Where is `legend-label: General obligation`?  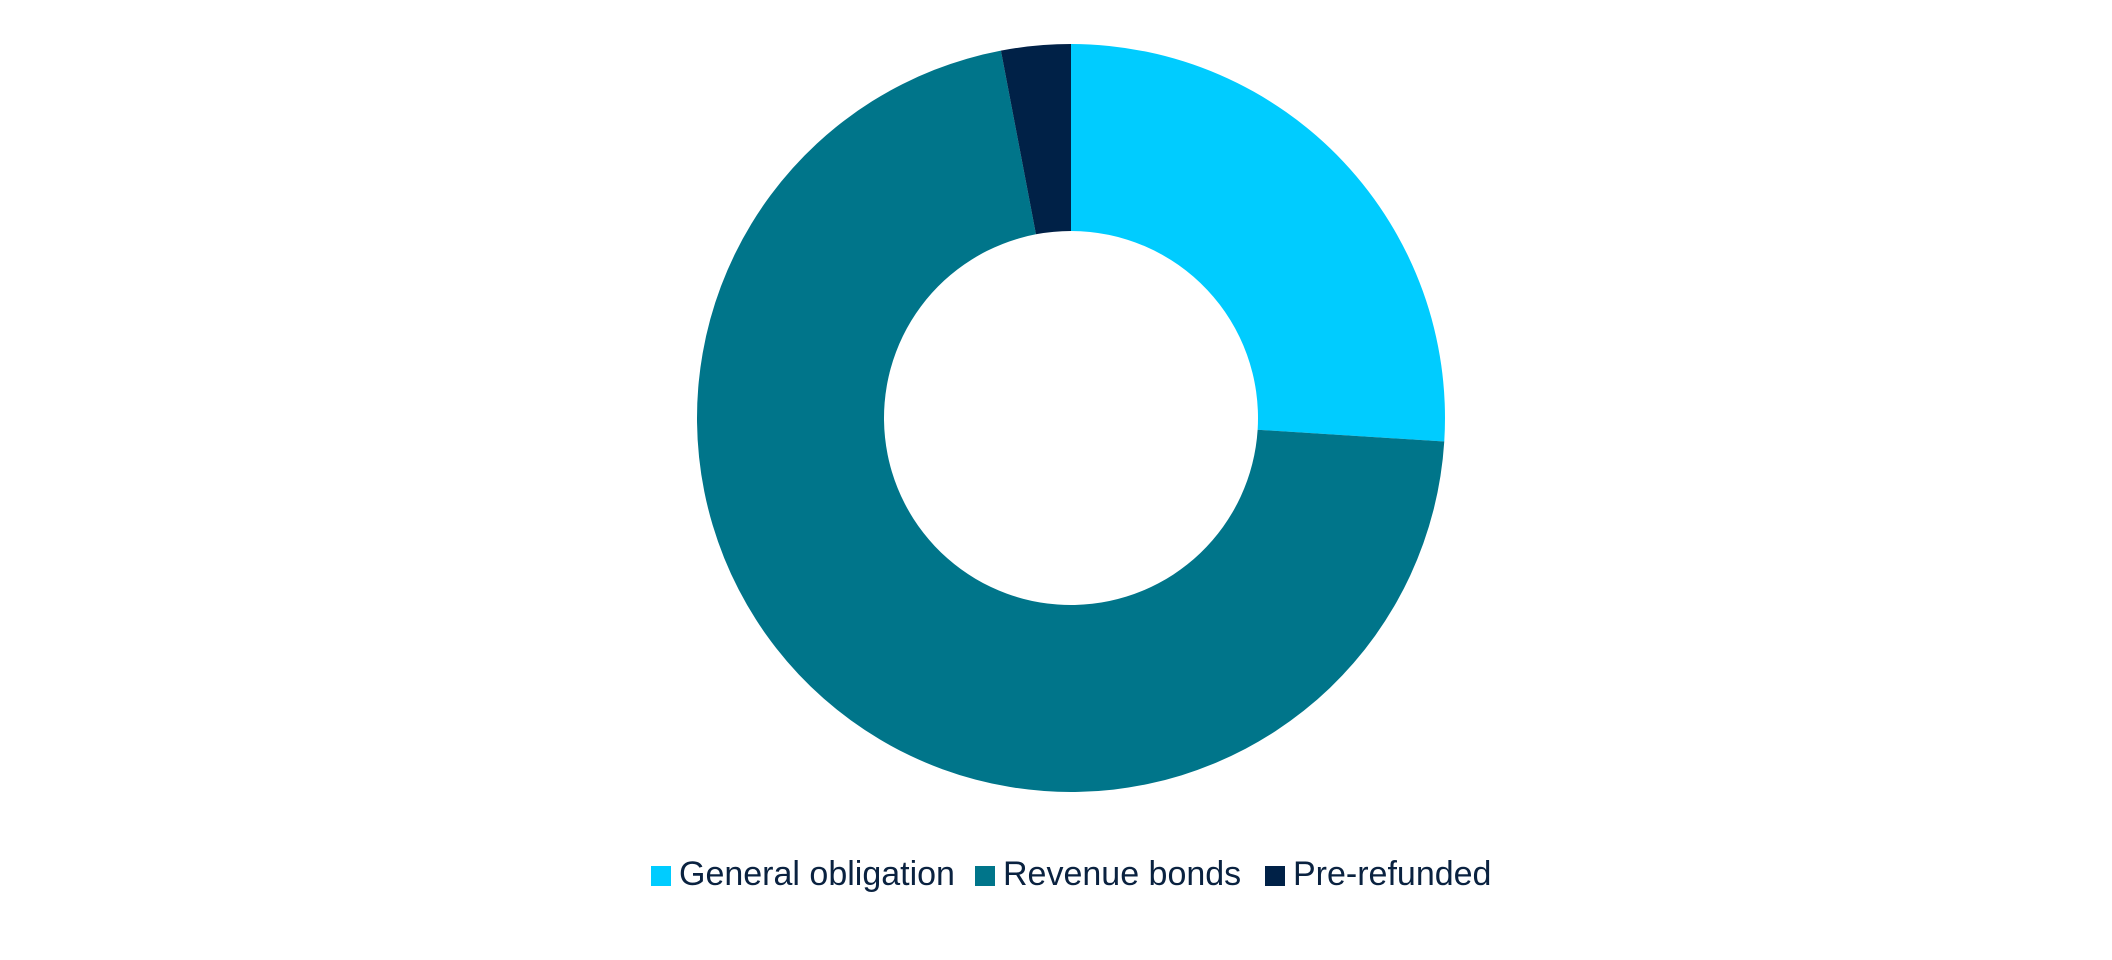 legend-label: General obligation is located at coordinates (817, 874).